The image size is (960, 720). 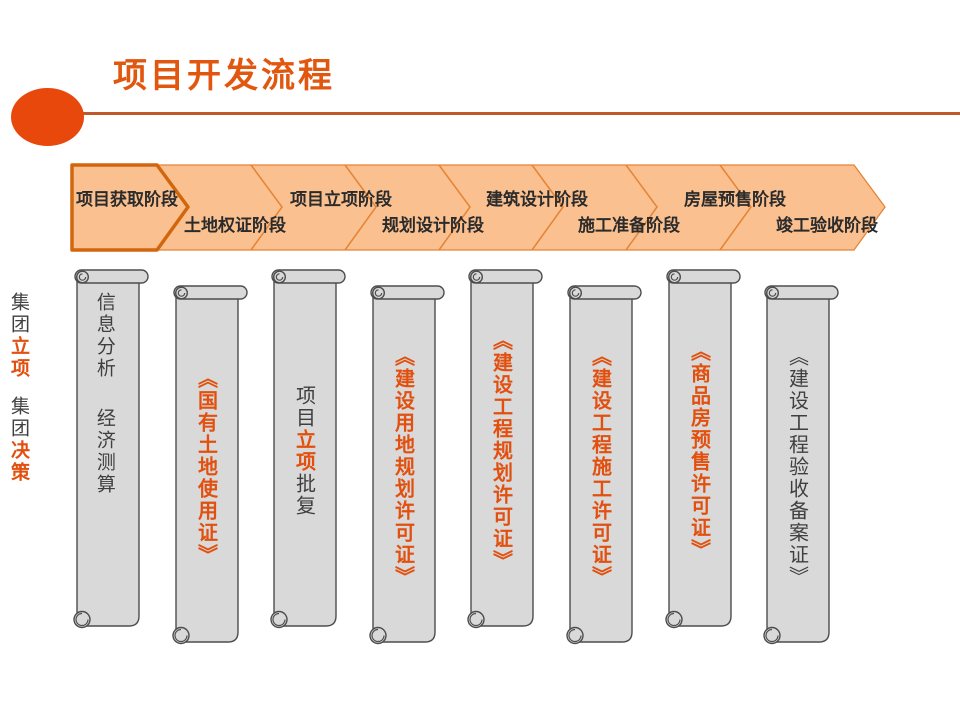 I want to click on scroll-text-segment: 《建设工程验收备案证》, so click(x=797, y=467).